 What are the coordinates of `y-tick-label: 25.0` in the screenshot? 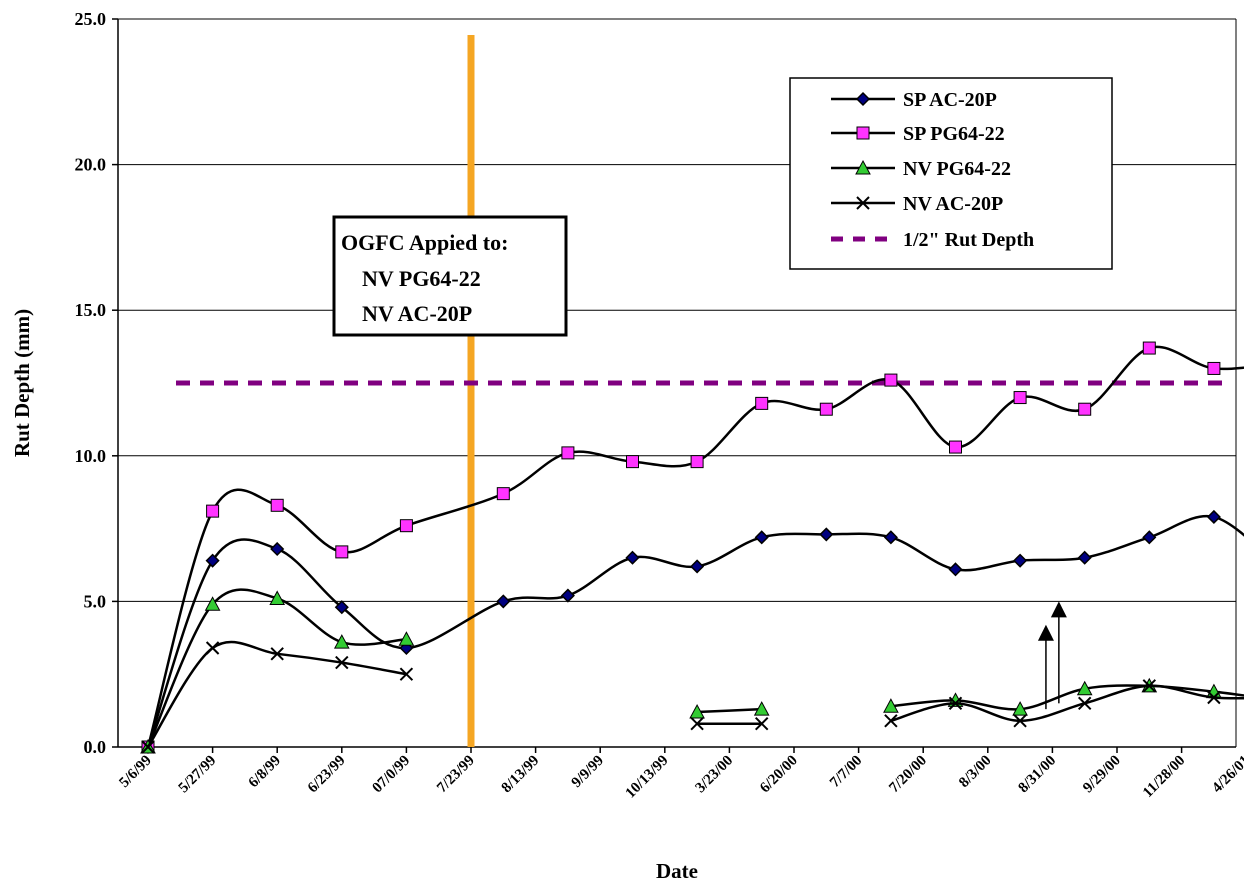 It's located at (91, 19).